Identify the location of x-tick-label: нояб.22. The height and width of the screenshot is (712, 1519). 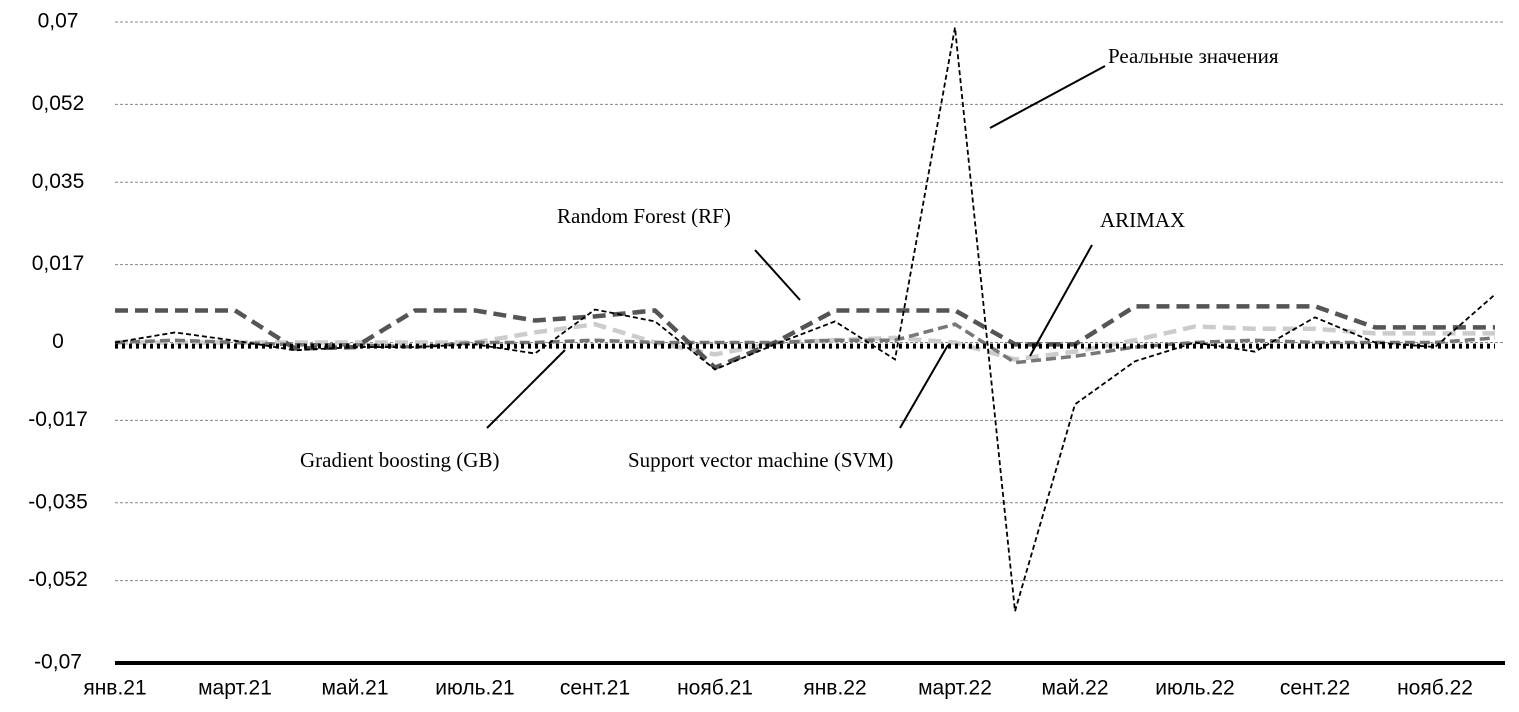
(1435, 688).